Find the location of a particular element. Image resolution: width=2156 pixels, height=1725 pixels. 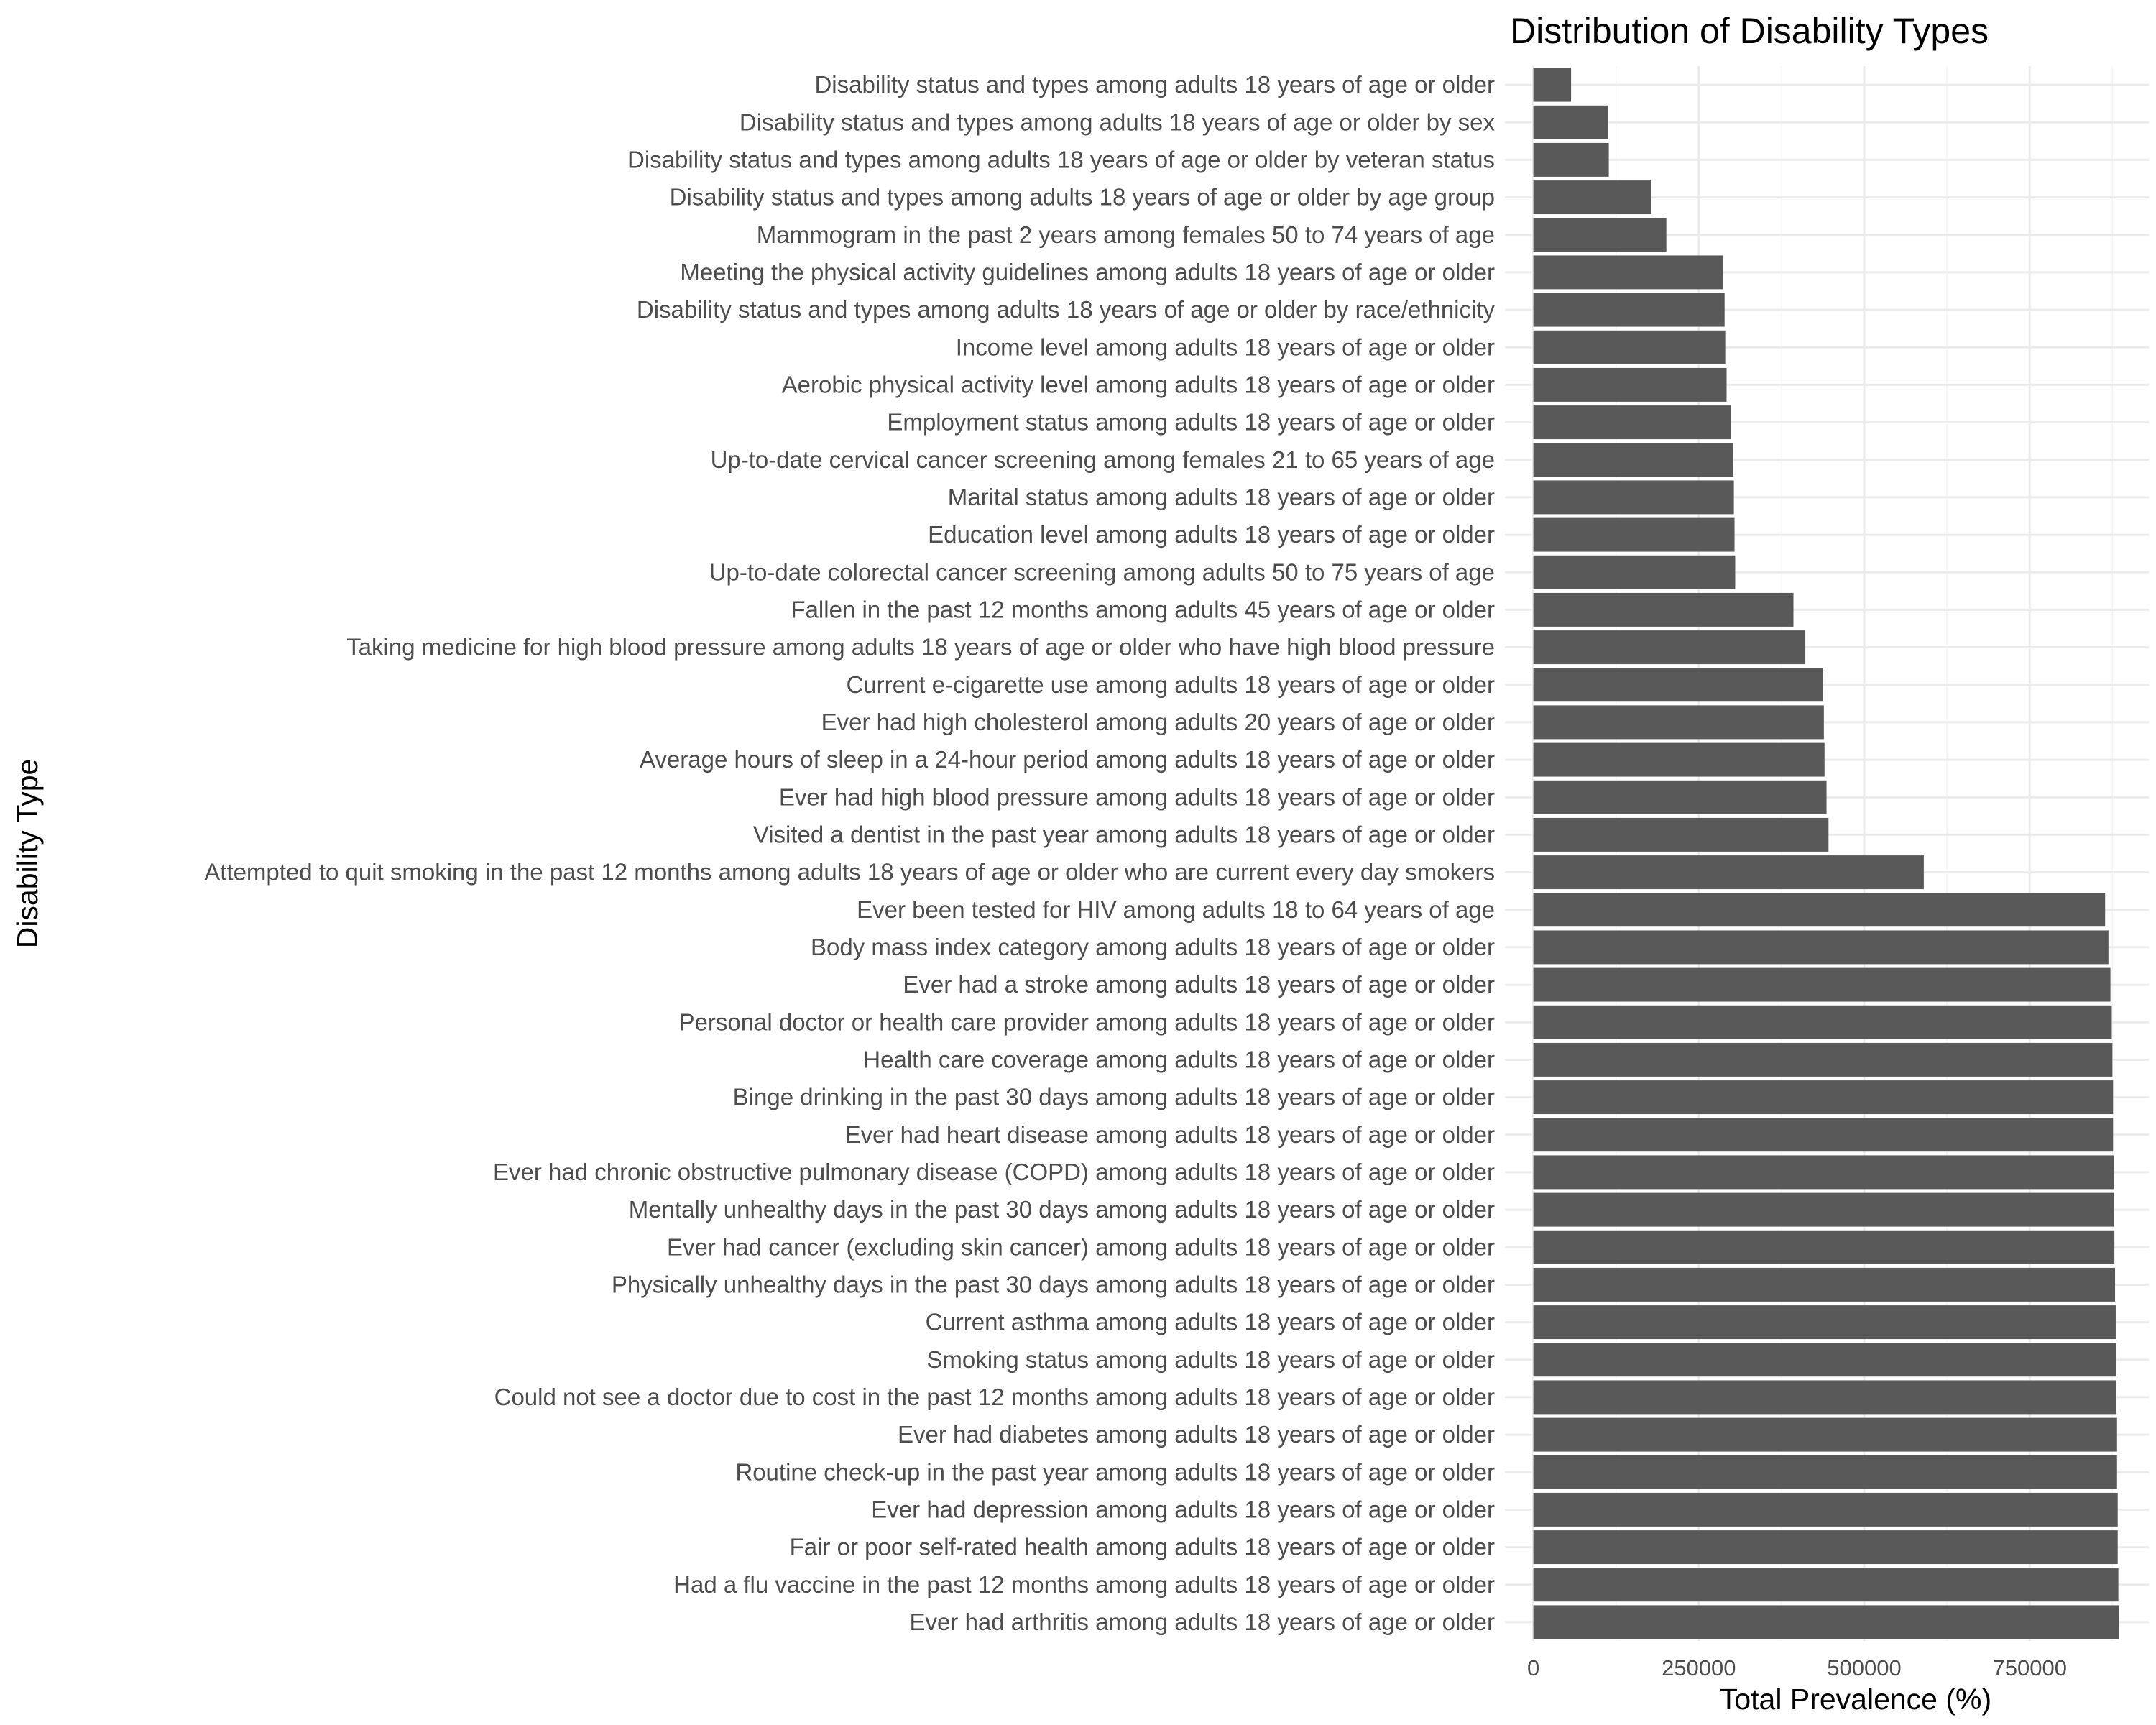

x-tick-label: 750000 is located at coordinates (2030, 1667).